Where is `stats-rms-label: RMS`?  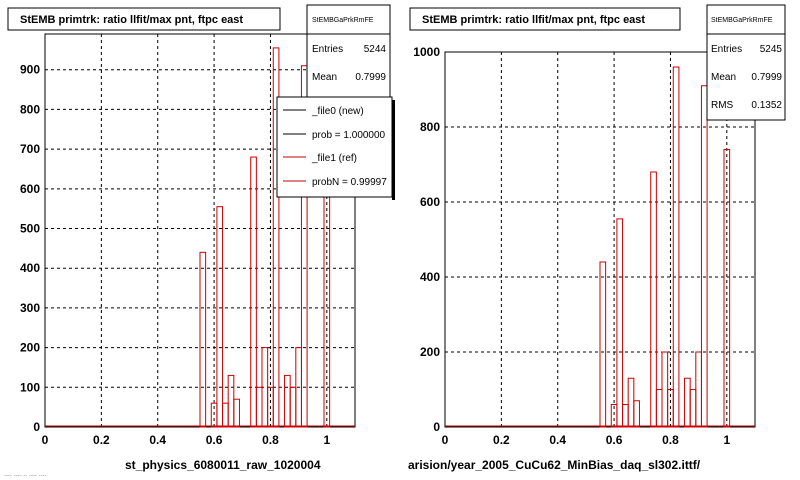 stats-rms-label: RMS is located at coordinates (722, 105).